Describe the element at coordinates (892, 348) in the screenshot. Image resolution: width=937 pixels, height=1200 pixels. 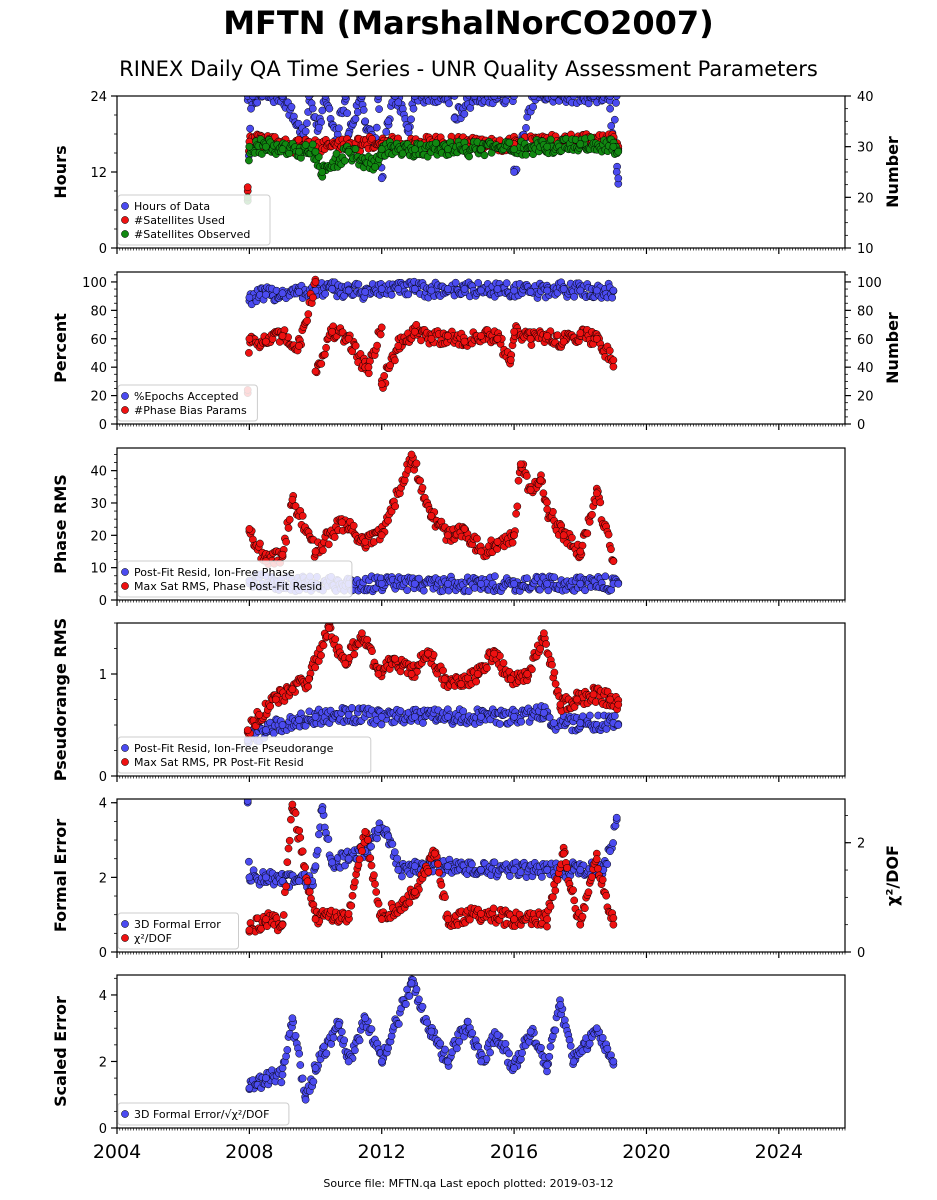
I see `y-right-axis-label: Number` at that location.